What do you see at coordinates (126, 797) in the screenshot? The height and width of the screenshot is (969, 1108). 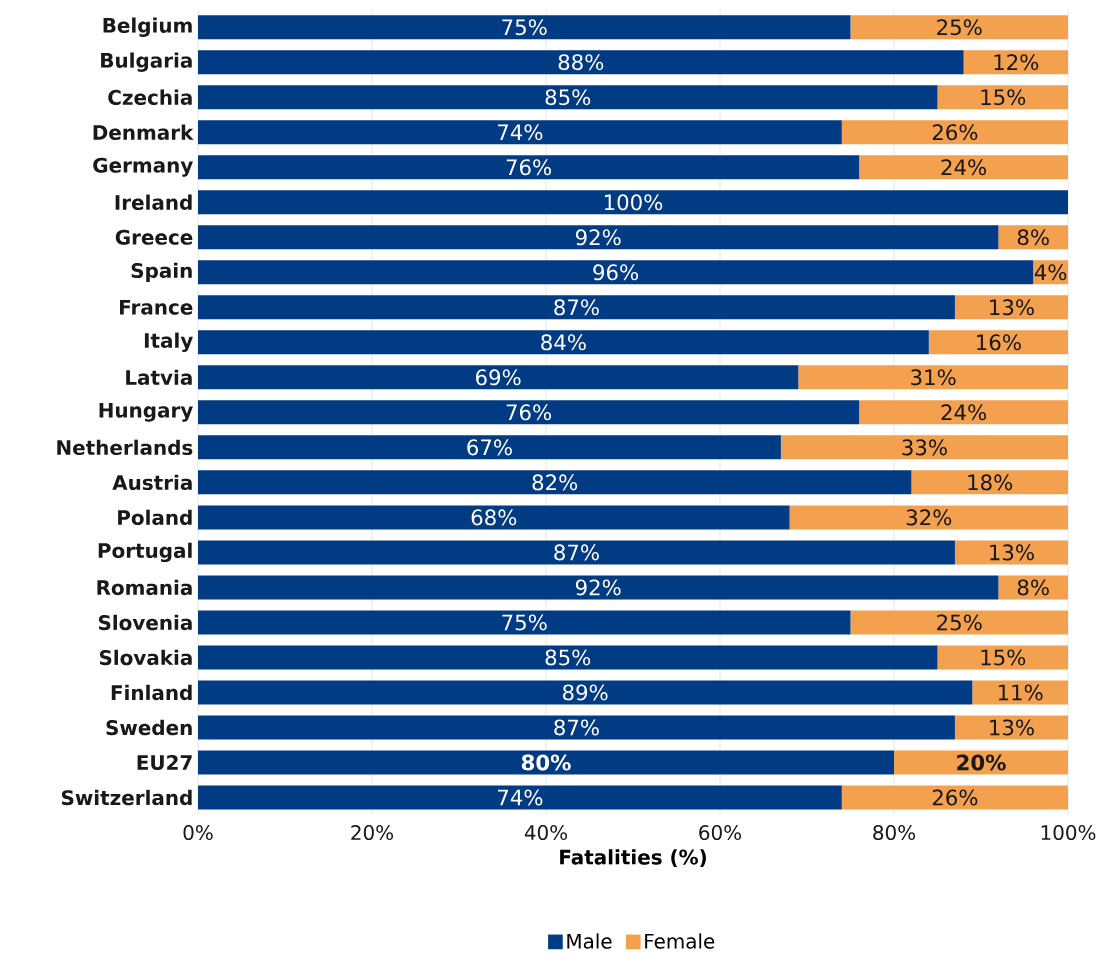 I see `y-tick-label: Switzerland` at bounding box center [126, 797].